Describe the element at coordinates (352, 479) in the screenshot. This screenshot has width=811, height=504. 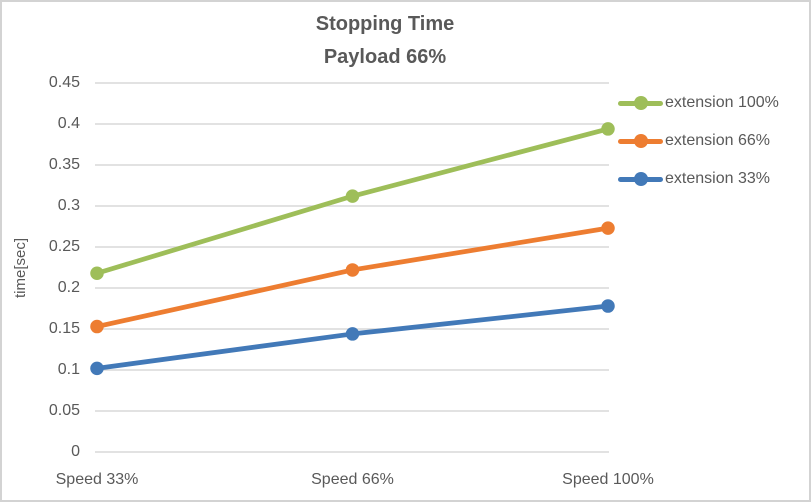
I see `x-category-label: Speed 66%` at that location.